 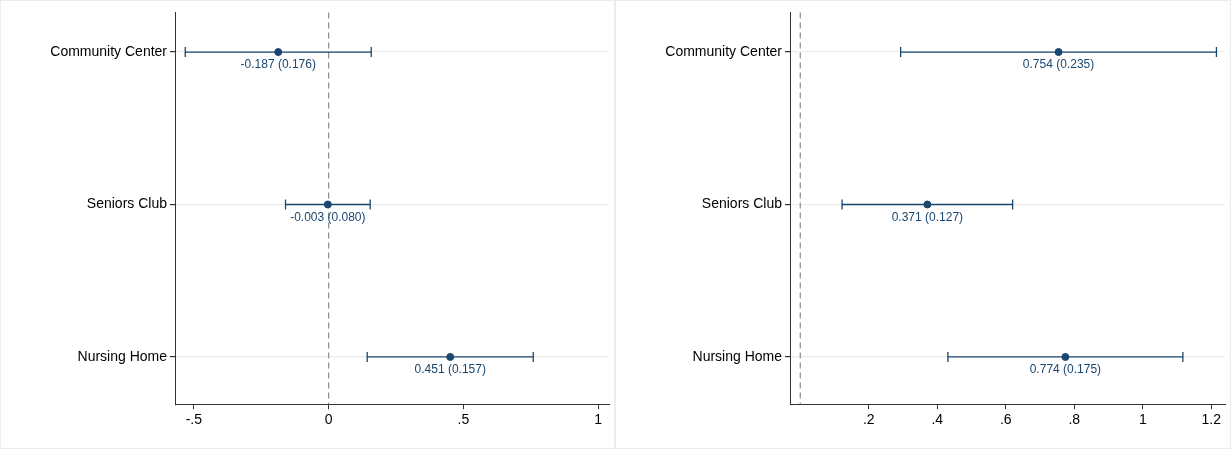 What do you see at coordinates (937, 419) in the screenshot?
I see `x-tick-label: .4` at bounding box center [937, 419].